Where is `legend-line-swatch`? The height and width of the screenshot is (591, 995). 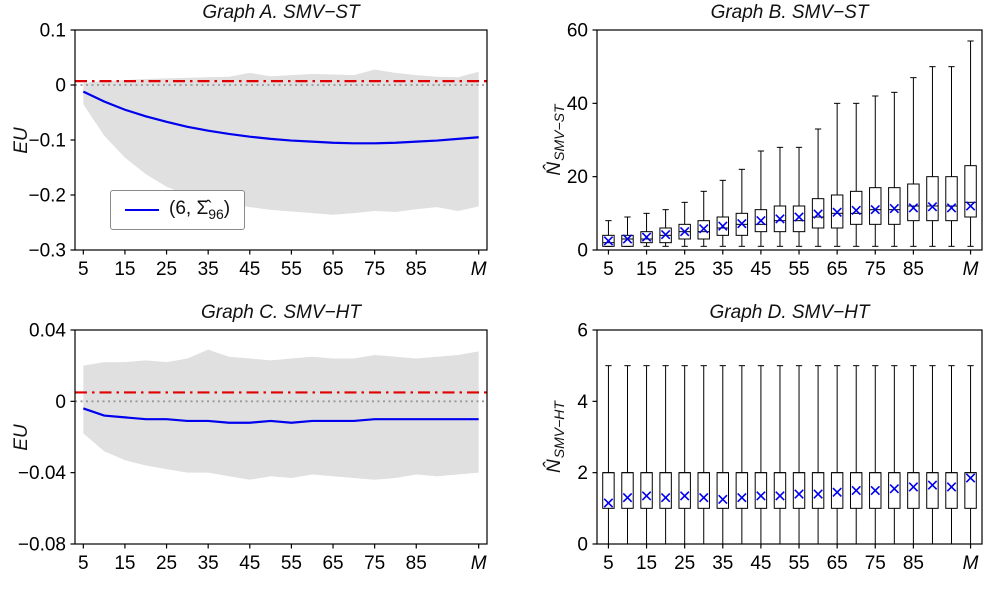
legend-line-swatch is located at coordinates (142, 209).